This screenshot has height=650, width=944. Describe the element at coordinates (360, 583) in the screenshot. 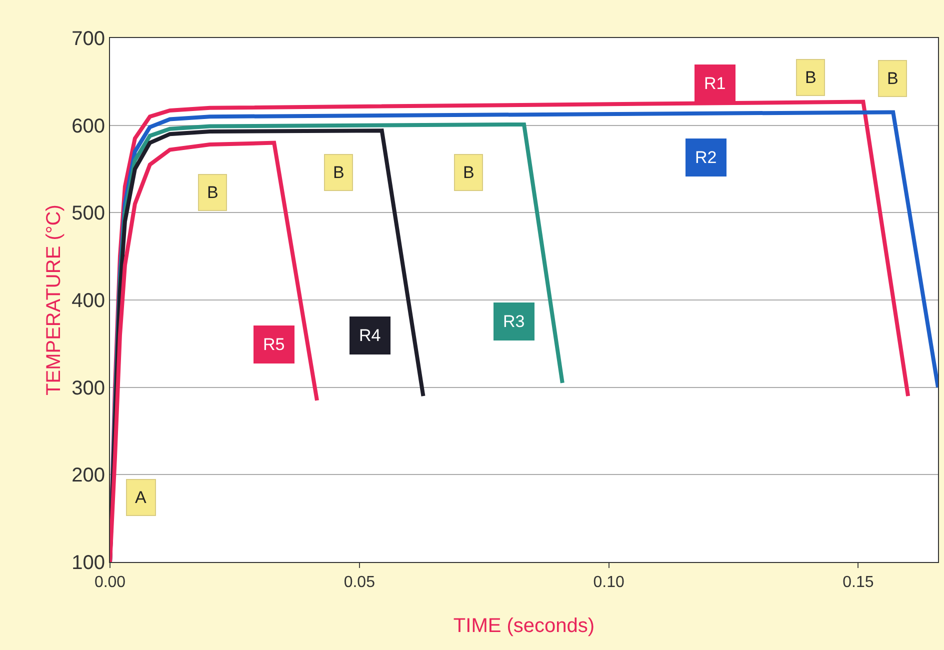

I see `x-tick-label: 0.05` at that location.